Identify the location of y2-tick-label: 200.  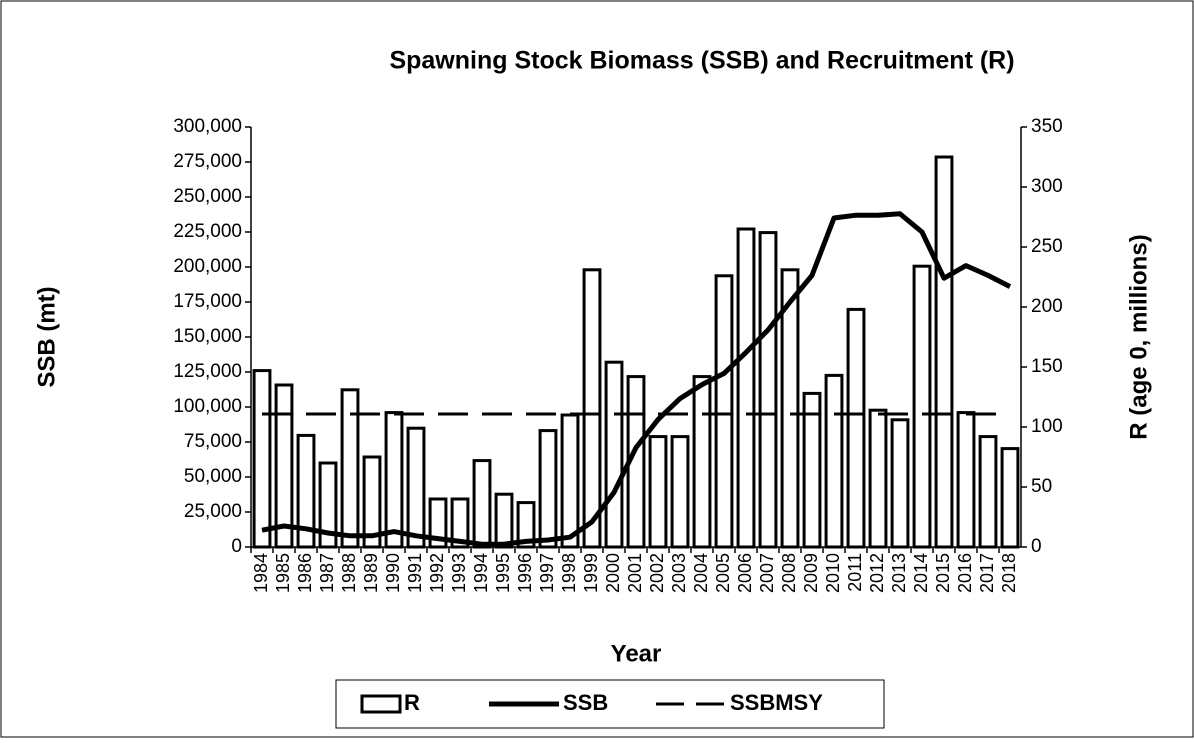
(1047, 306).